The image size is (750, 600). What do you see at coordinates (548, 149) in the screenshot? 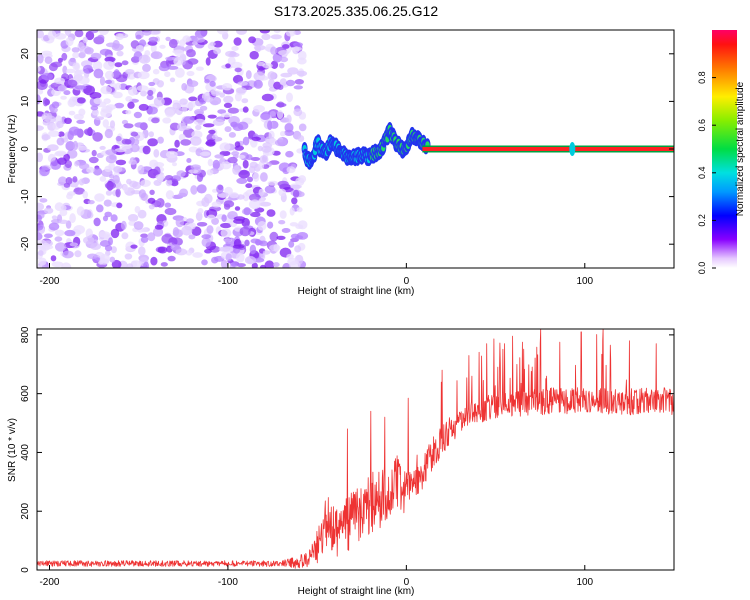
I see `carrier-line` at bounding box center [548, 149].